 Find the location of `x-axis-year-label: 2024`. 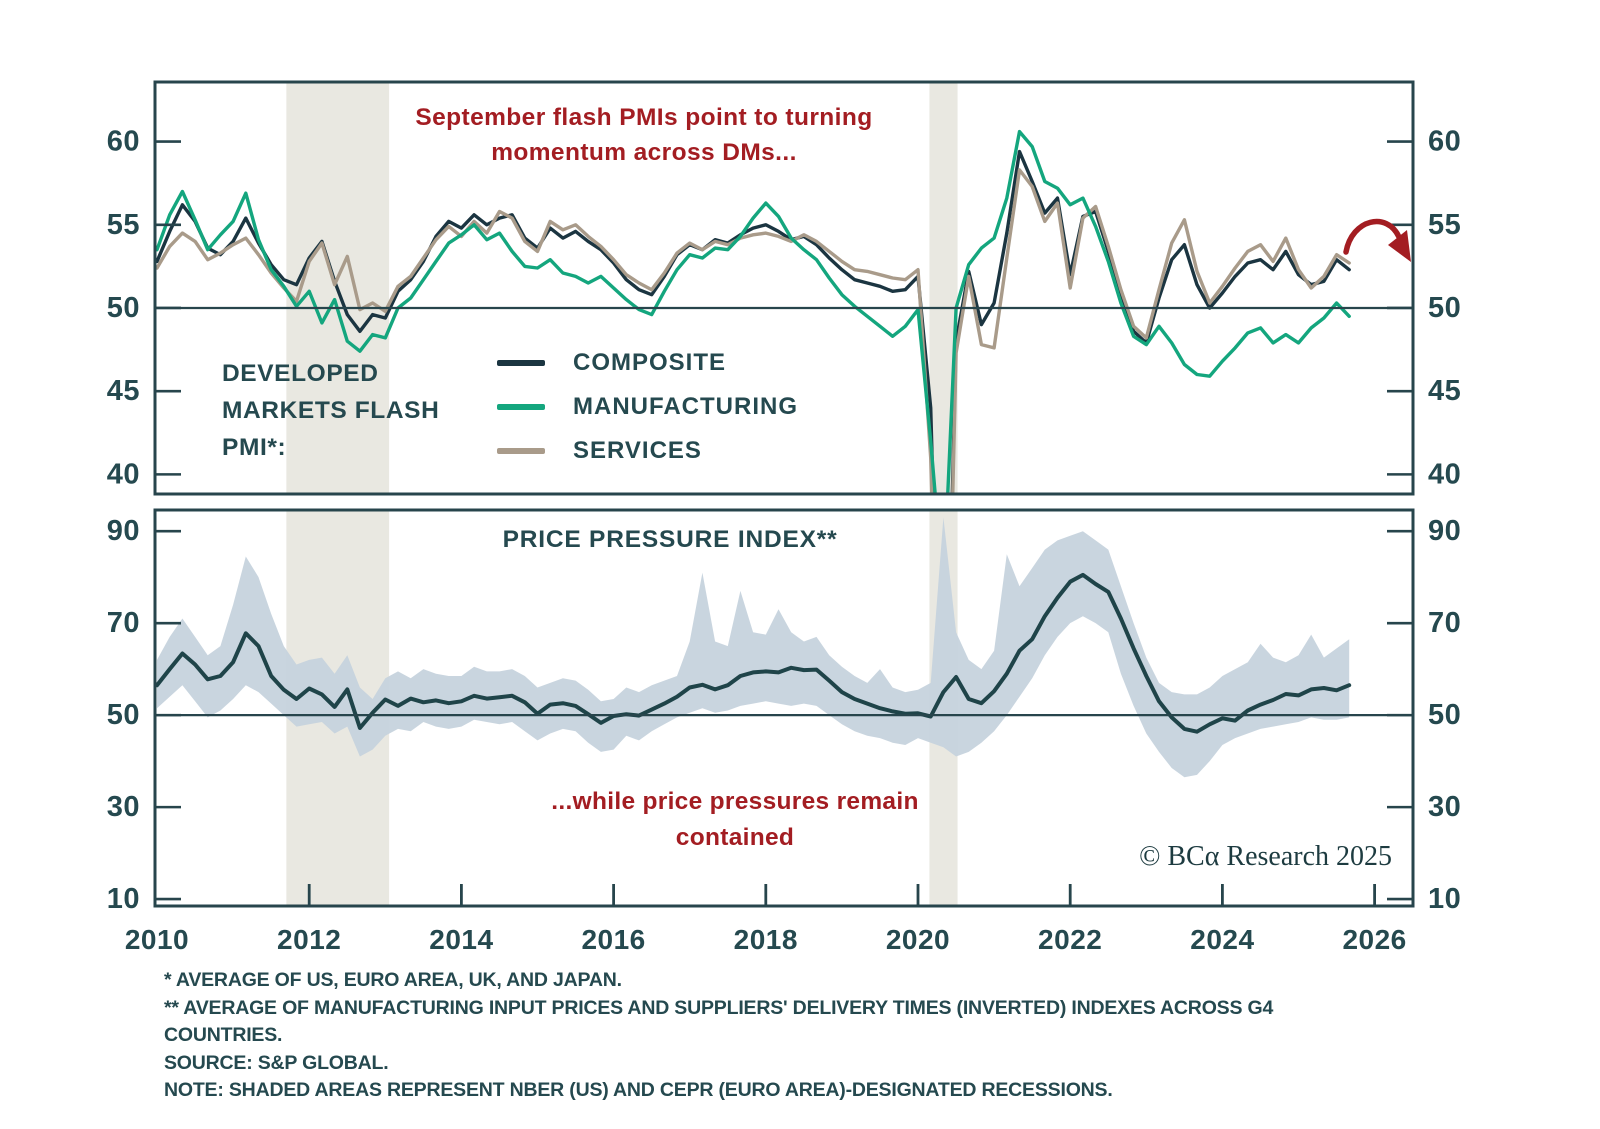

x-axis-year-label: 2024 is located at coordinates (1222, 939).